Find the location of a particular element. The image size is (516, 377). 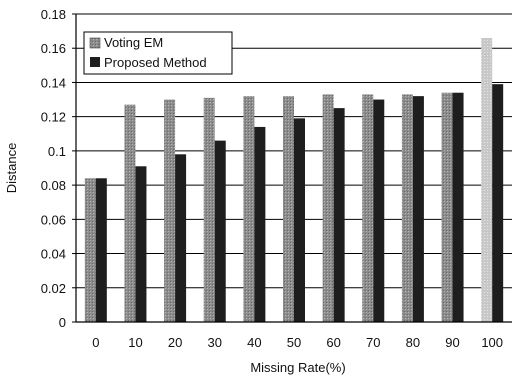

y-tick-label: 0.04 is located at coordinates (53, 254).